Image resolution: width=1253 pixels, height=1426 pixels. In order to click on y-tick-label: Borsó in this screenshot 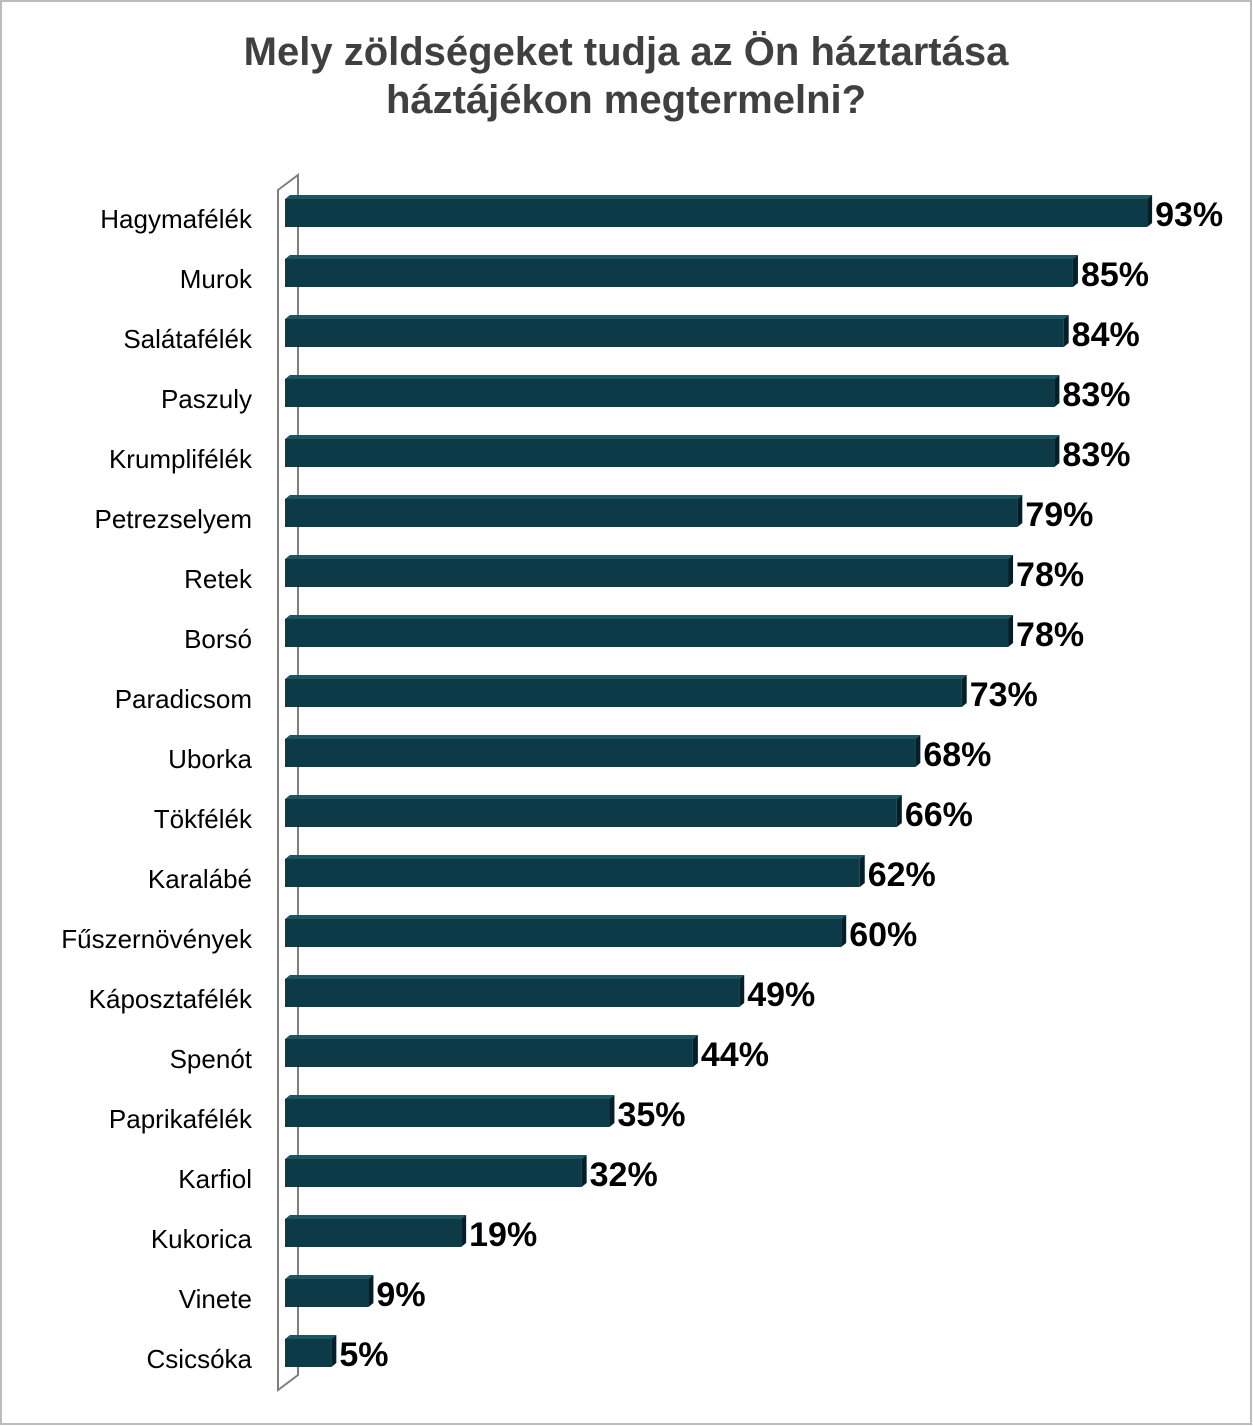, I will do `click(218, 639)`.